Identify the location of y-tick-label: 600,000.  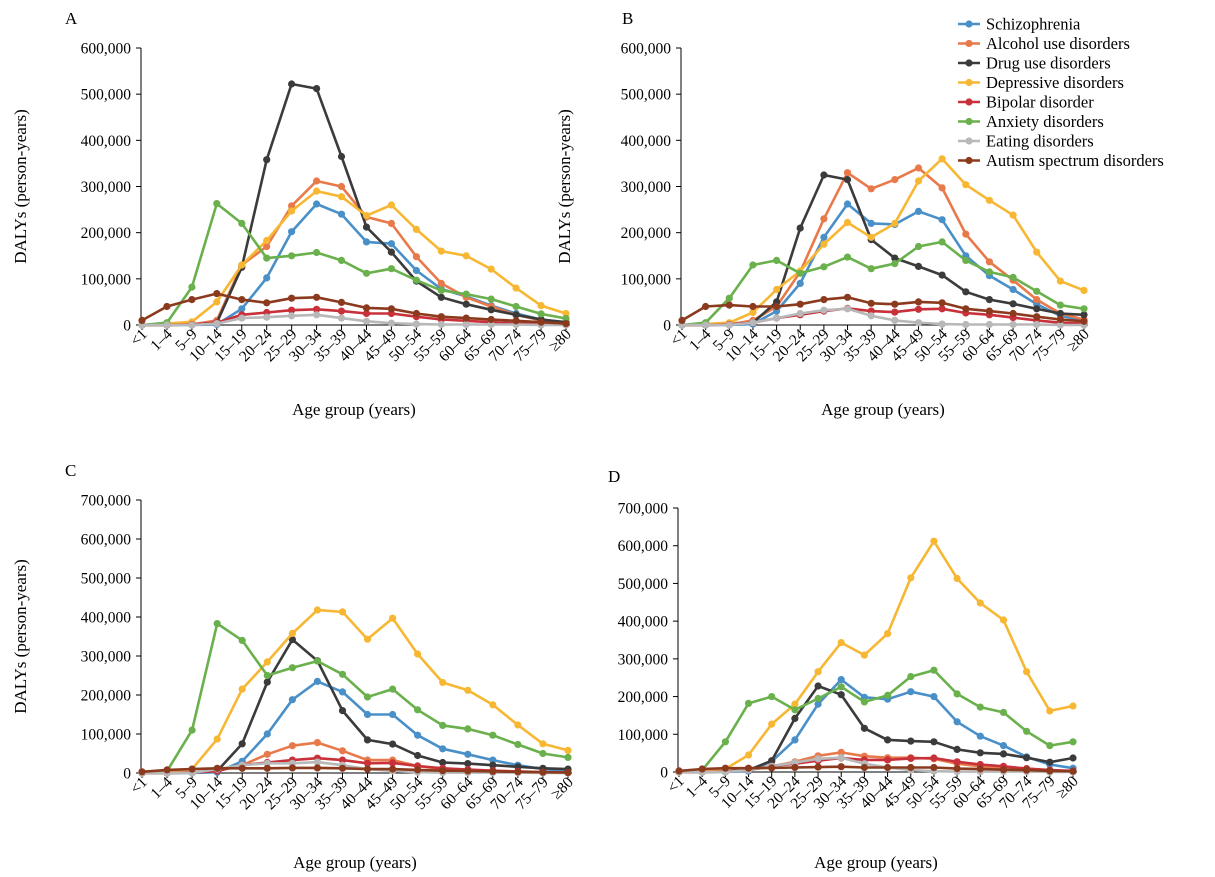
(646, 49).